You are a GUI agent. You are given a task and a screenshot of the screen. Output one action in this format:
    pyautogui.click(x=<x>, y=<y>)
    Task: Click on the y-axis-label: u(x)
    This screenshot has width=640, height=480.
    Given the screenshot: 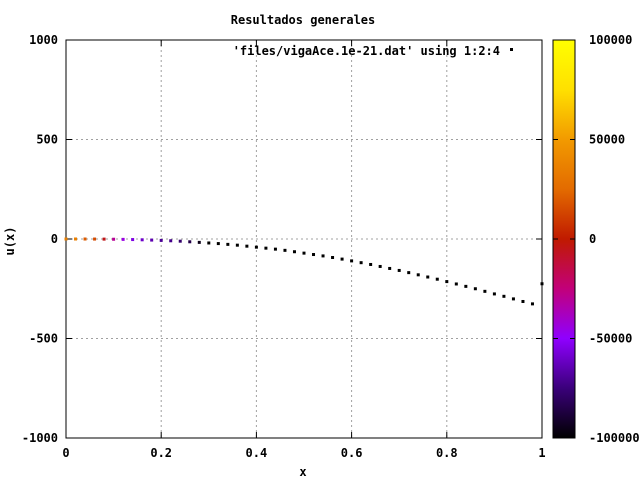 What is the action you would take?
    pyautogui.click(x=10, y=241)
    